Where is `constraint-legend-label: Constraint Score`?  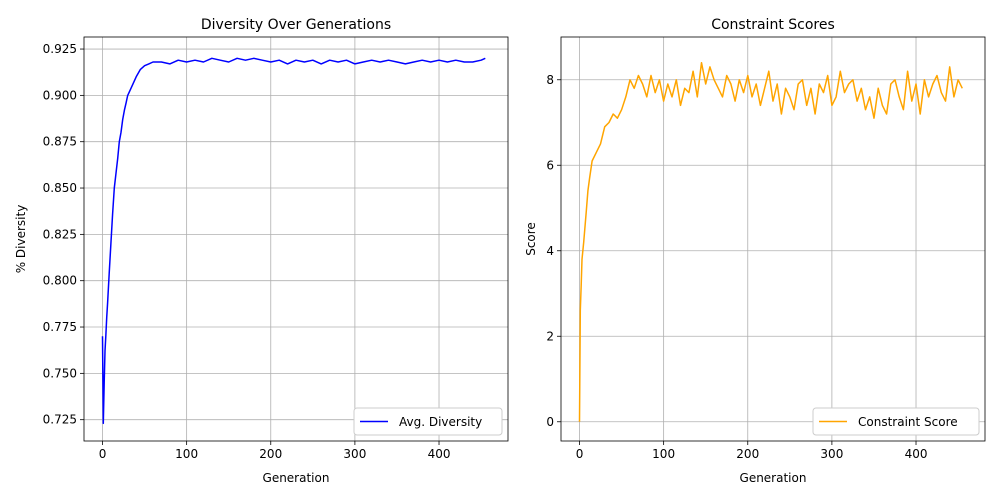
constraint-legend-label: Constraint Score is located at coordinates (908, 422).